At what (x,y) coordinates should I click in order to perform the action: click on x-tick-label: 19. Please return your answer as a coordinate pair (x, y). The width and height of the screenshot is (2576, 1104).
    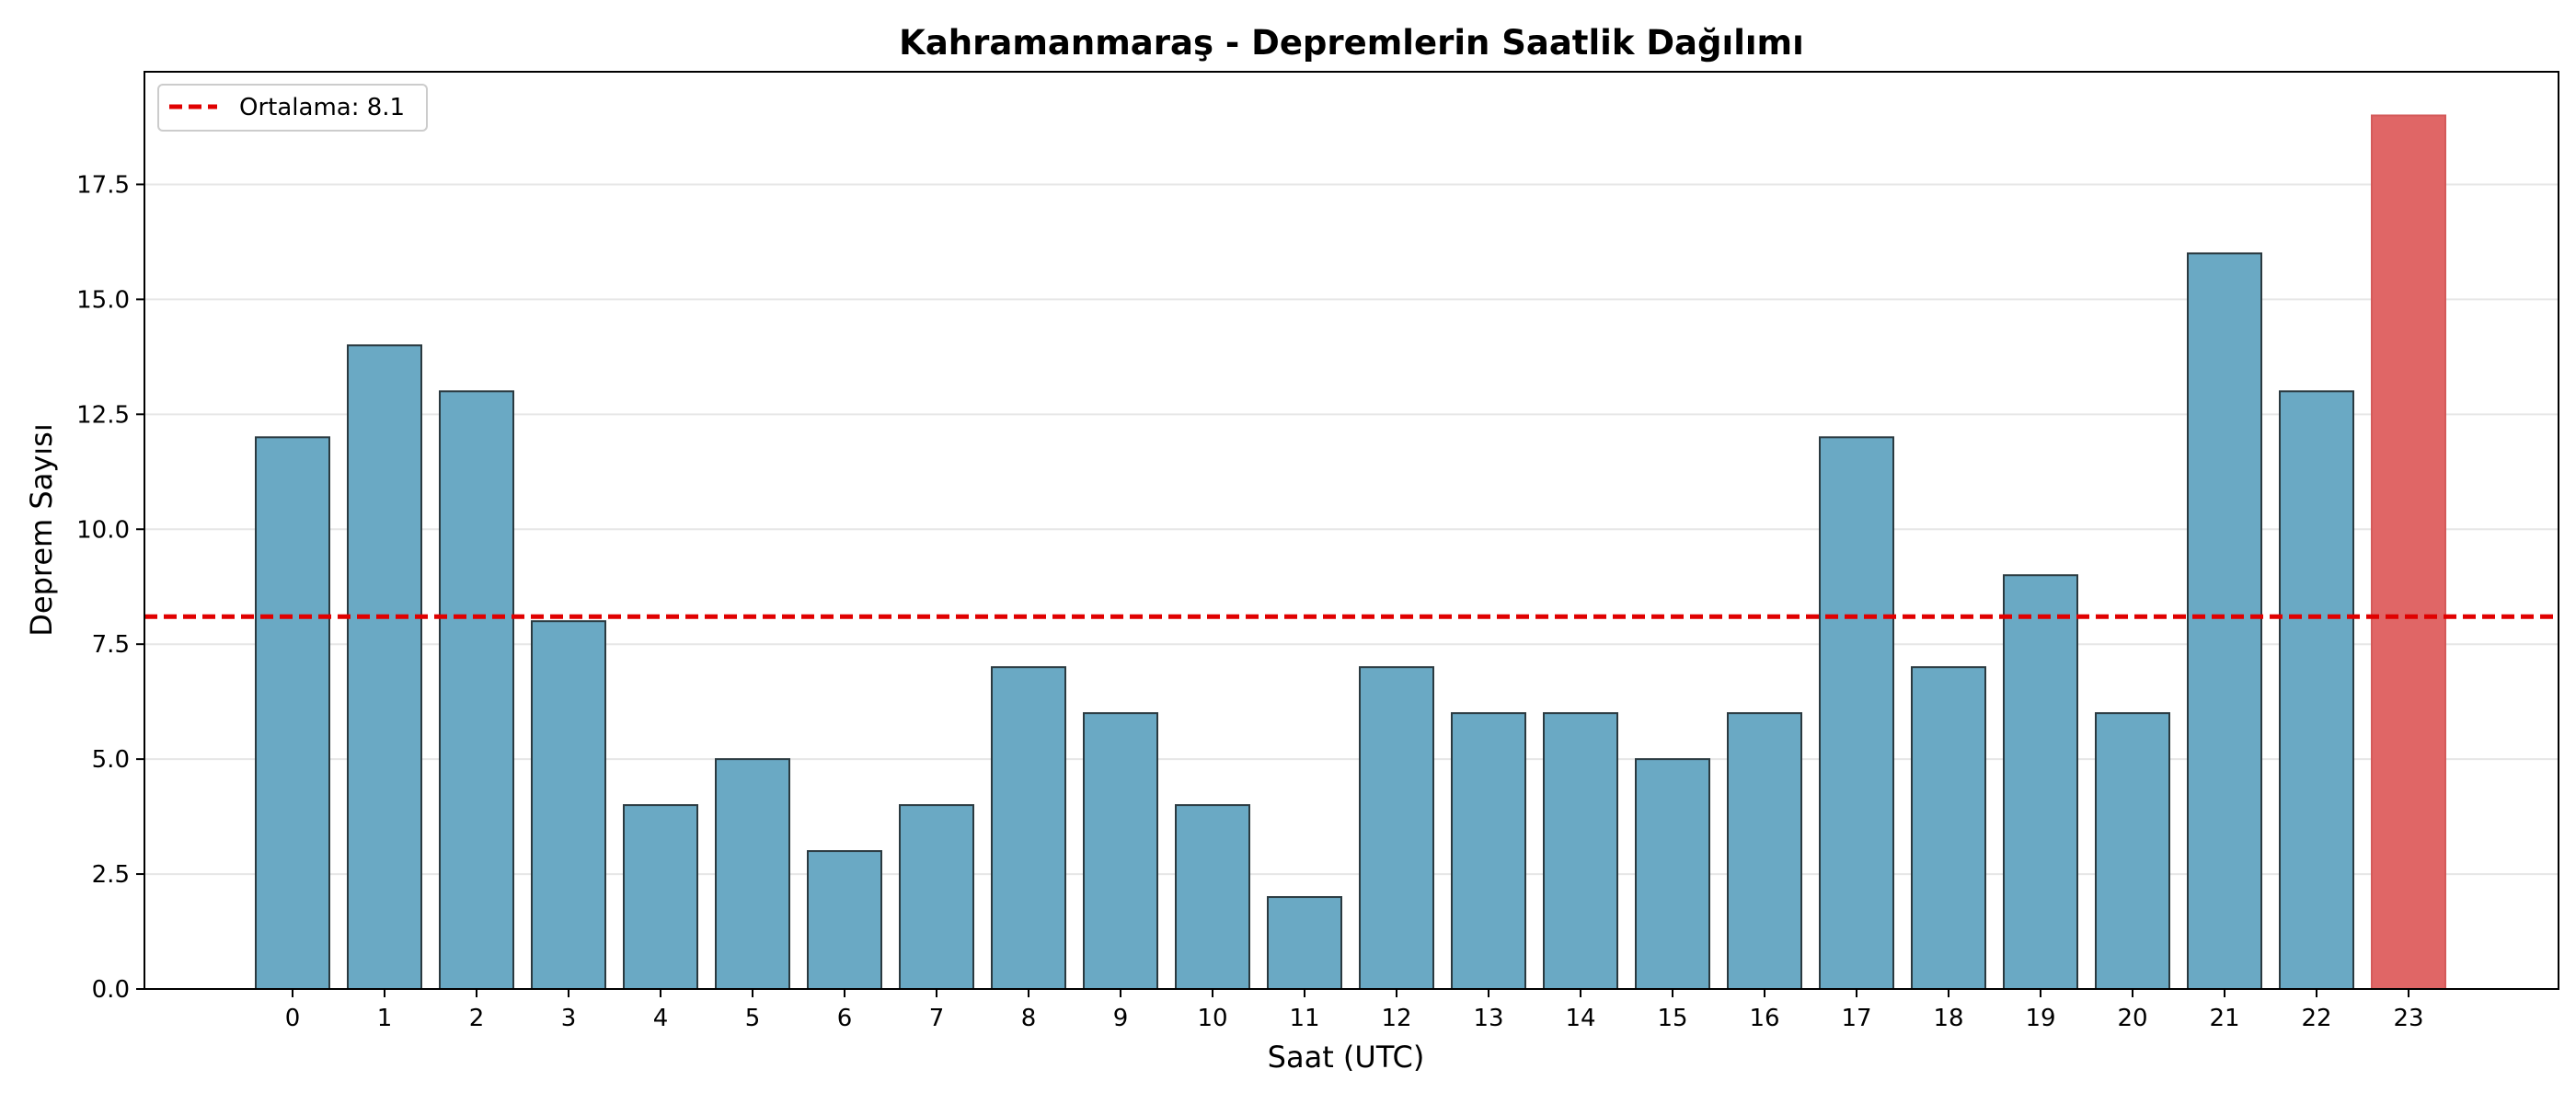
    Looking at the image, I should click on (2040, 1018).